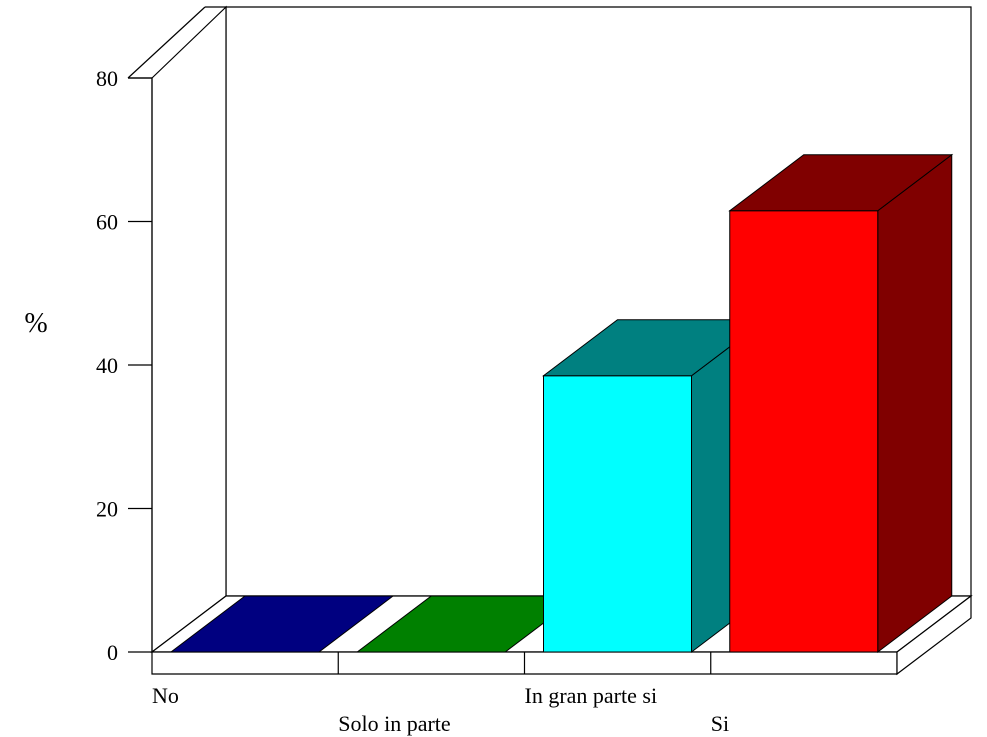 This screenshot has height=737, width=987. Describe the element at coordinates (107, 222) in the screenshot. I see `y-tick-label: 60` at that location.